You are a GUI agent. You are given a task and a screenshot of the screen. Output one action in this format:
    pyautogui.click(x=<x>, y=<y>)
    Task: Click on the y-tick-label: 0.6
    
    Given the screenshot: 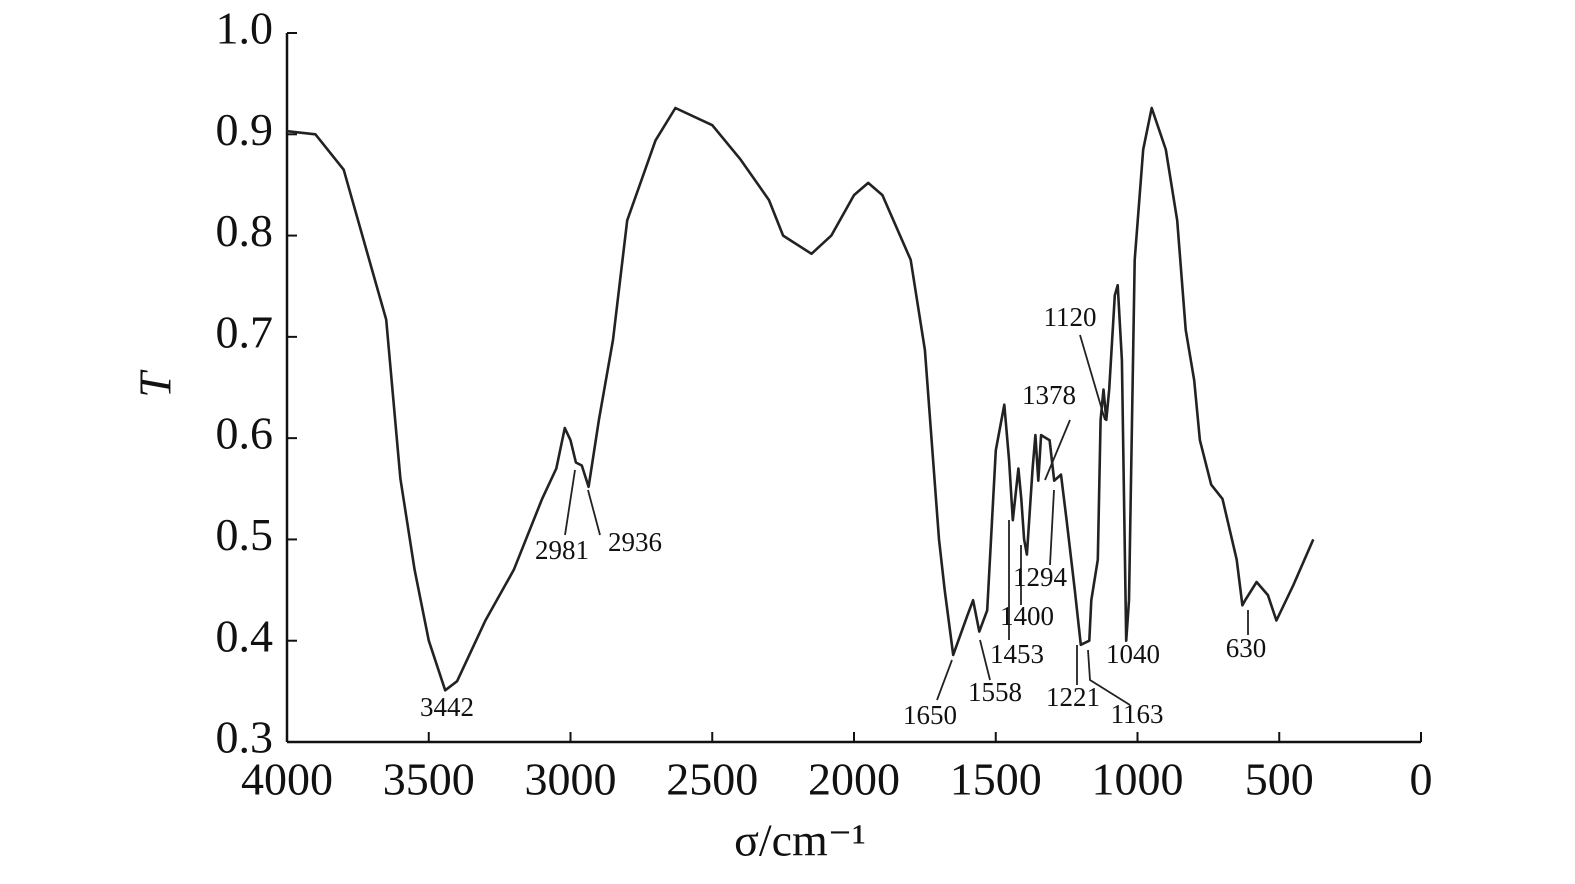 What is the action you would take?
    pyautogui.click(x=245, y=433)
    